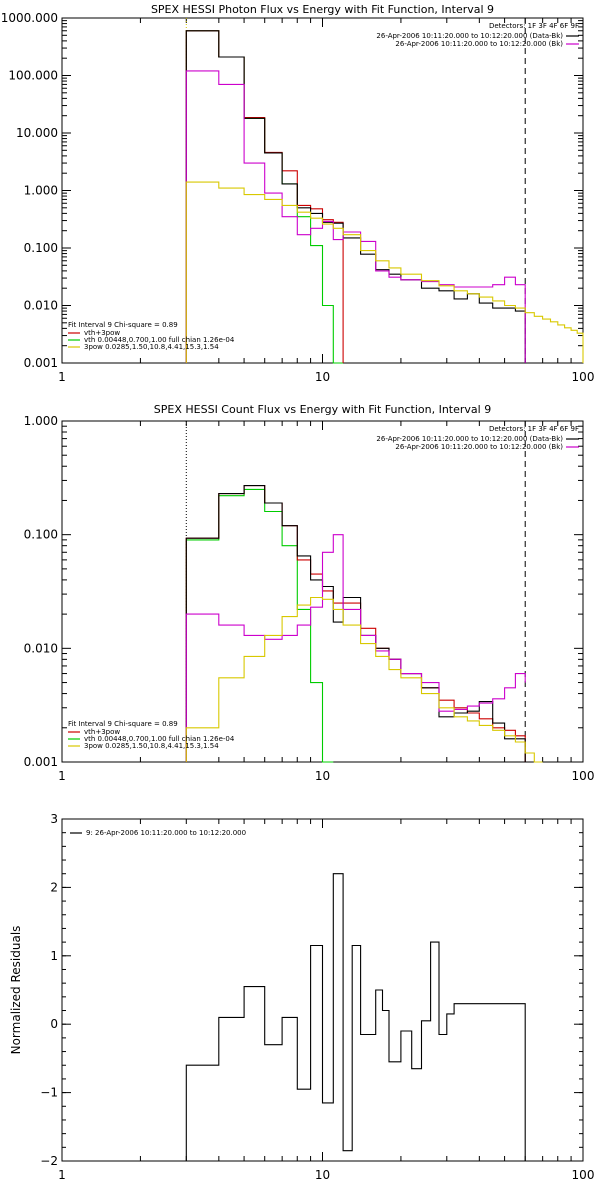  Describe the element at coordinates (534, 429) in the screenshot. I see `legend-header-1: Detectors: 1F 3F 4F 6F 9F` at that location.